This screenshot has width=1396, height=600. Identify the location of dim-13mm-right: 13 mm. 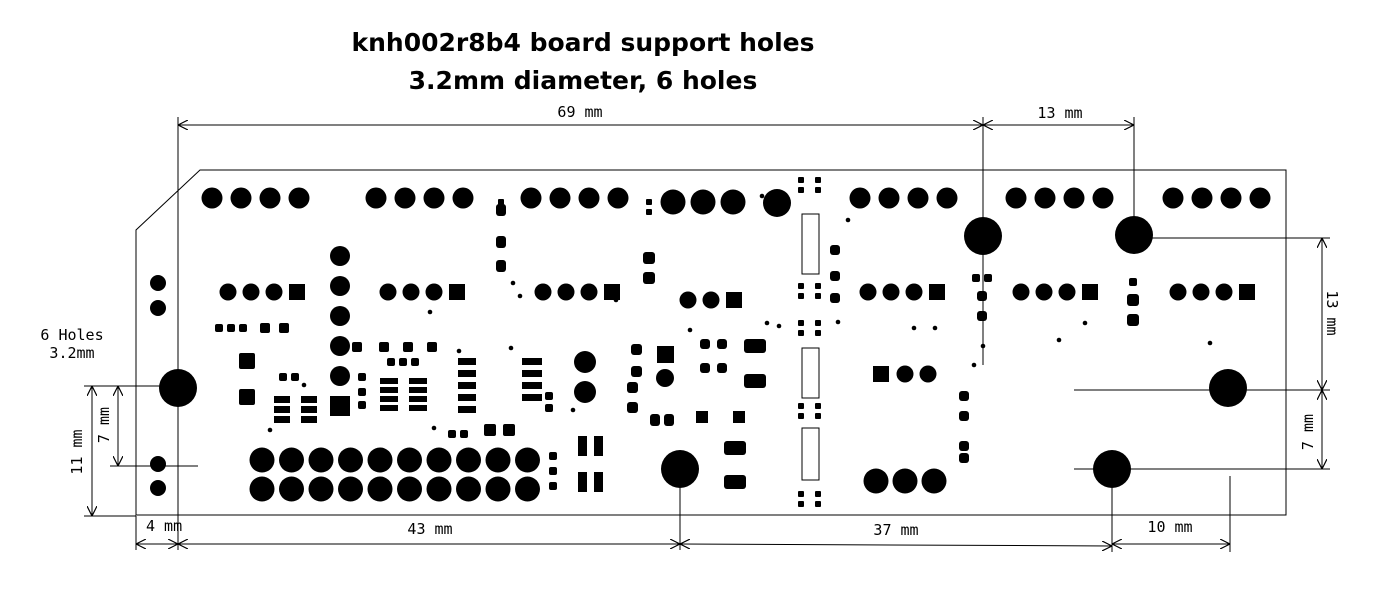
(1332, 312).